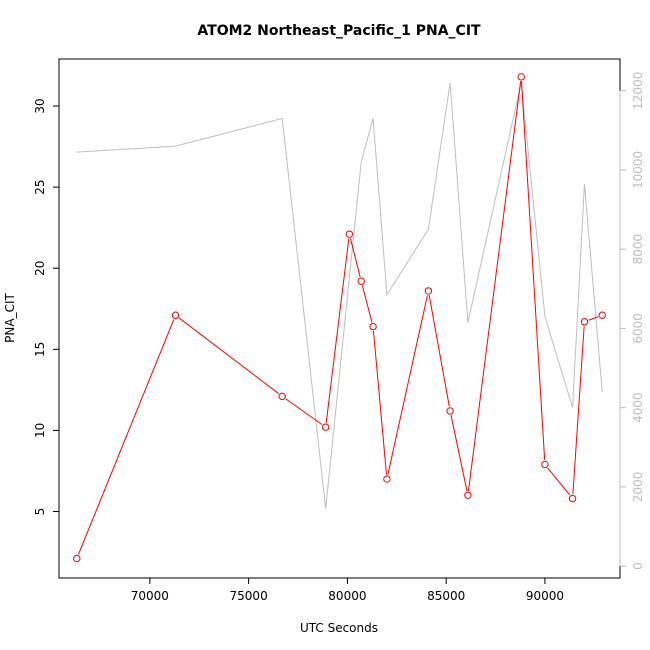 Image resolution: width=650 pixels, height=650 pixels. I want to click on y-axis: 5 10 15 20 25 30, so click(46, 306).